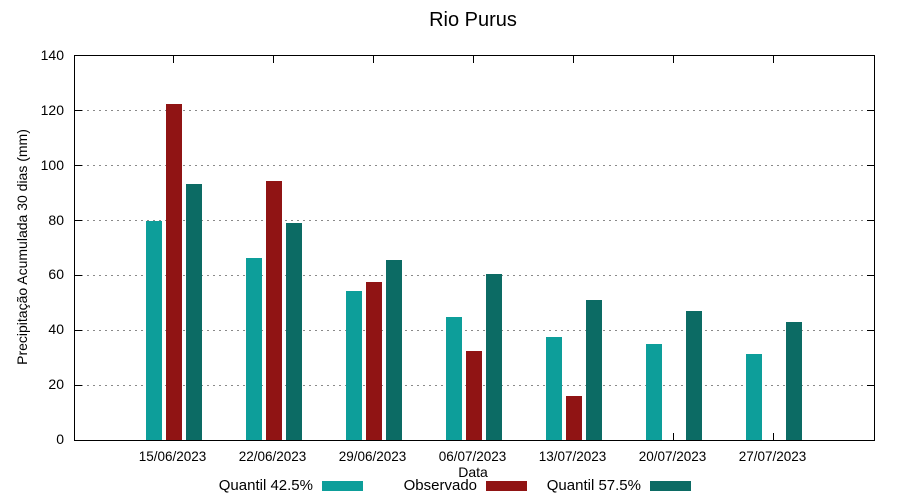 The image size is (900, 500). I want to click on y-tick-label: 120, so click(52, 109).